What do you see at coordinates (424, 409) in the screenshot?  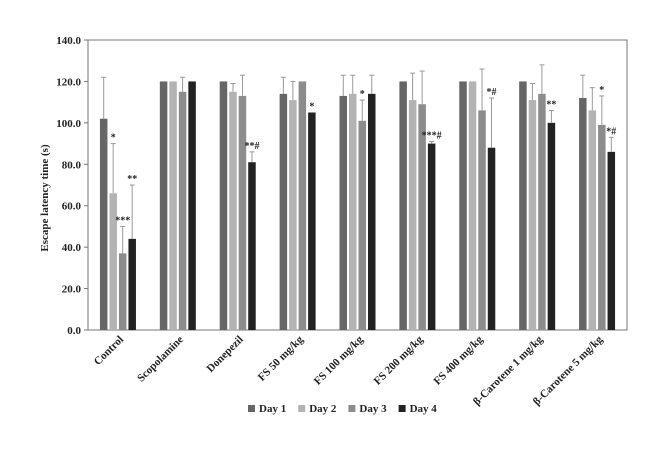 I see `legend-label: Day 4` at bounding box center [424, 409].